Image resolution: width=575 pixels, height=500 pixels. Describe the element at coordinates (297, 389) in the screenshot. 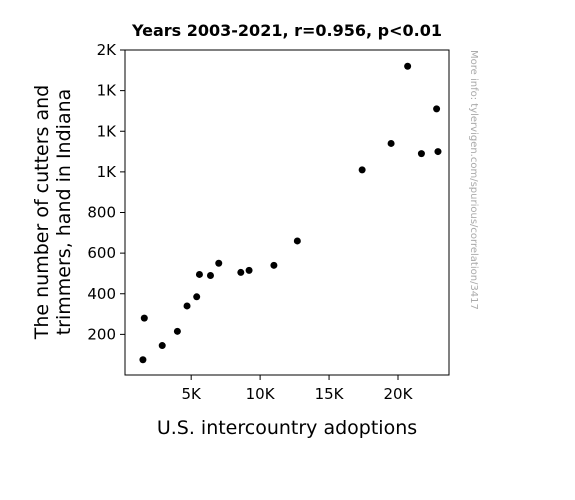

I see `x-axis: 5K 10K 15K 20K` at that location.